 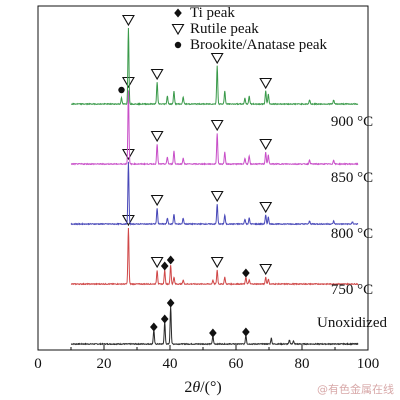 I want to click on x-axis-title: 2θ/(°), so click(x=202, y=387).